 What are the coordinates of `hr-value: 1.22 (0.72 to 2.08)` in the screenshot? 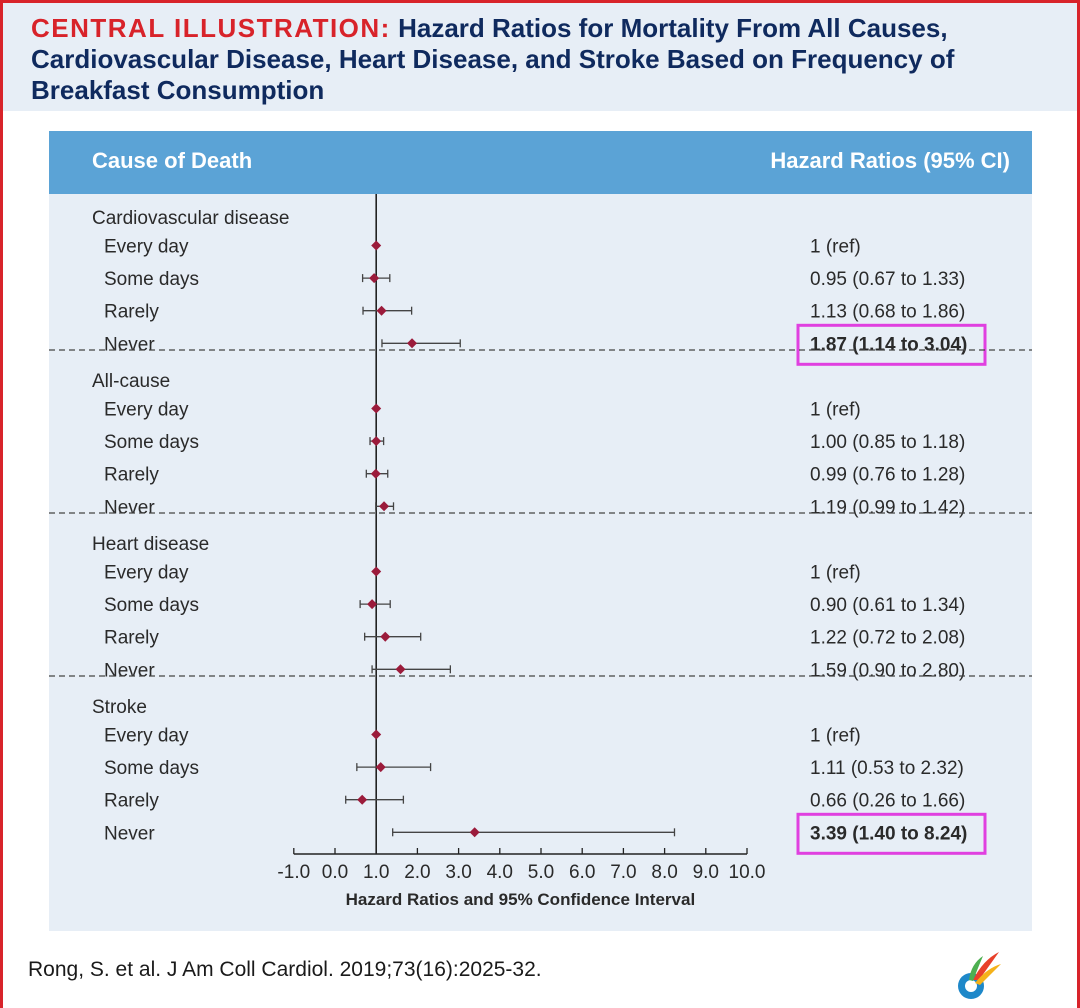 It's located at (887, 638).